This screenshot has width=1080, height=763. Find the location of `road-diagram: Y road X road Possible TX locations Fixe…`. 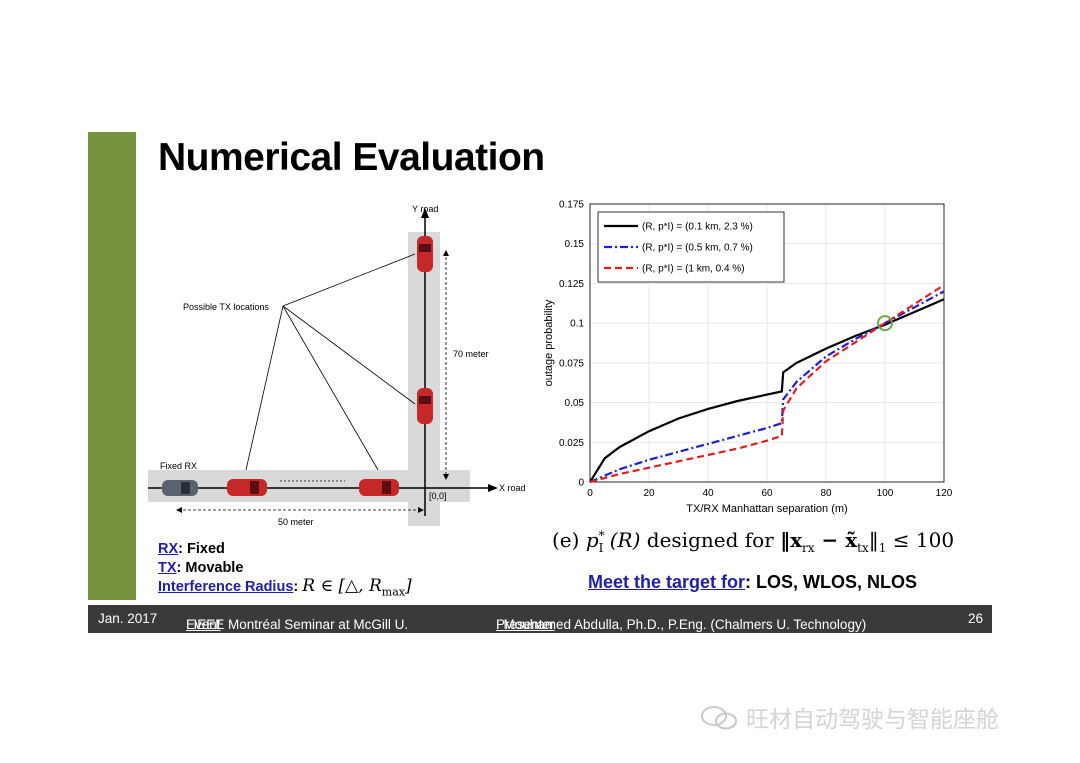

road-diagram: Y road X road Possible TX locations Fixe… is located at coordinates (337, 365).